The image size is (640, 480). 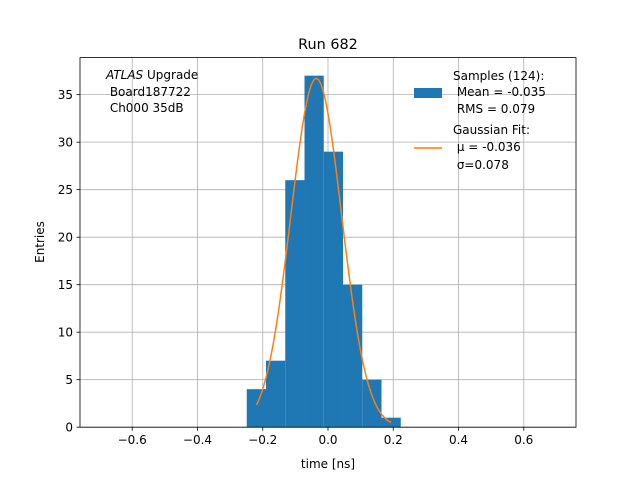 I want to click on legend-histogram-line-3: RMS = 0.079, so click(x=494, y=109).